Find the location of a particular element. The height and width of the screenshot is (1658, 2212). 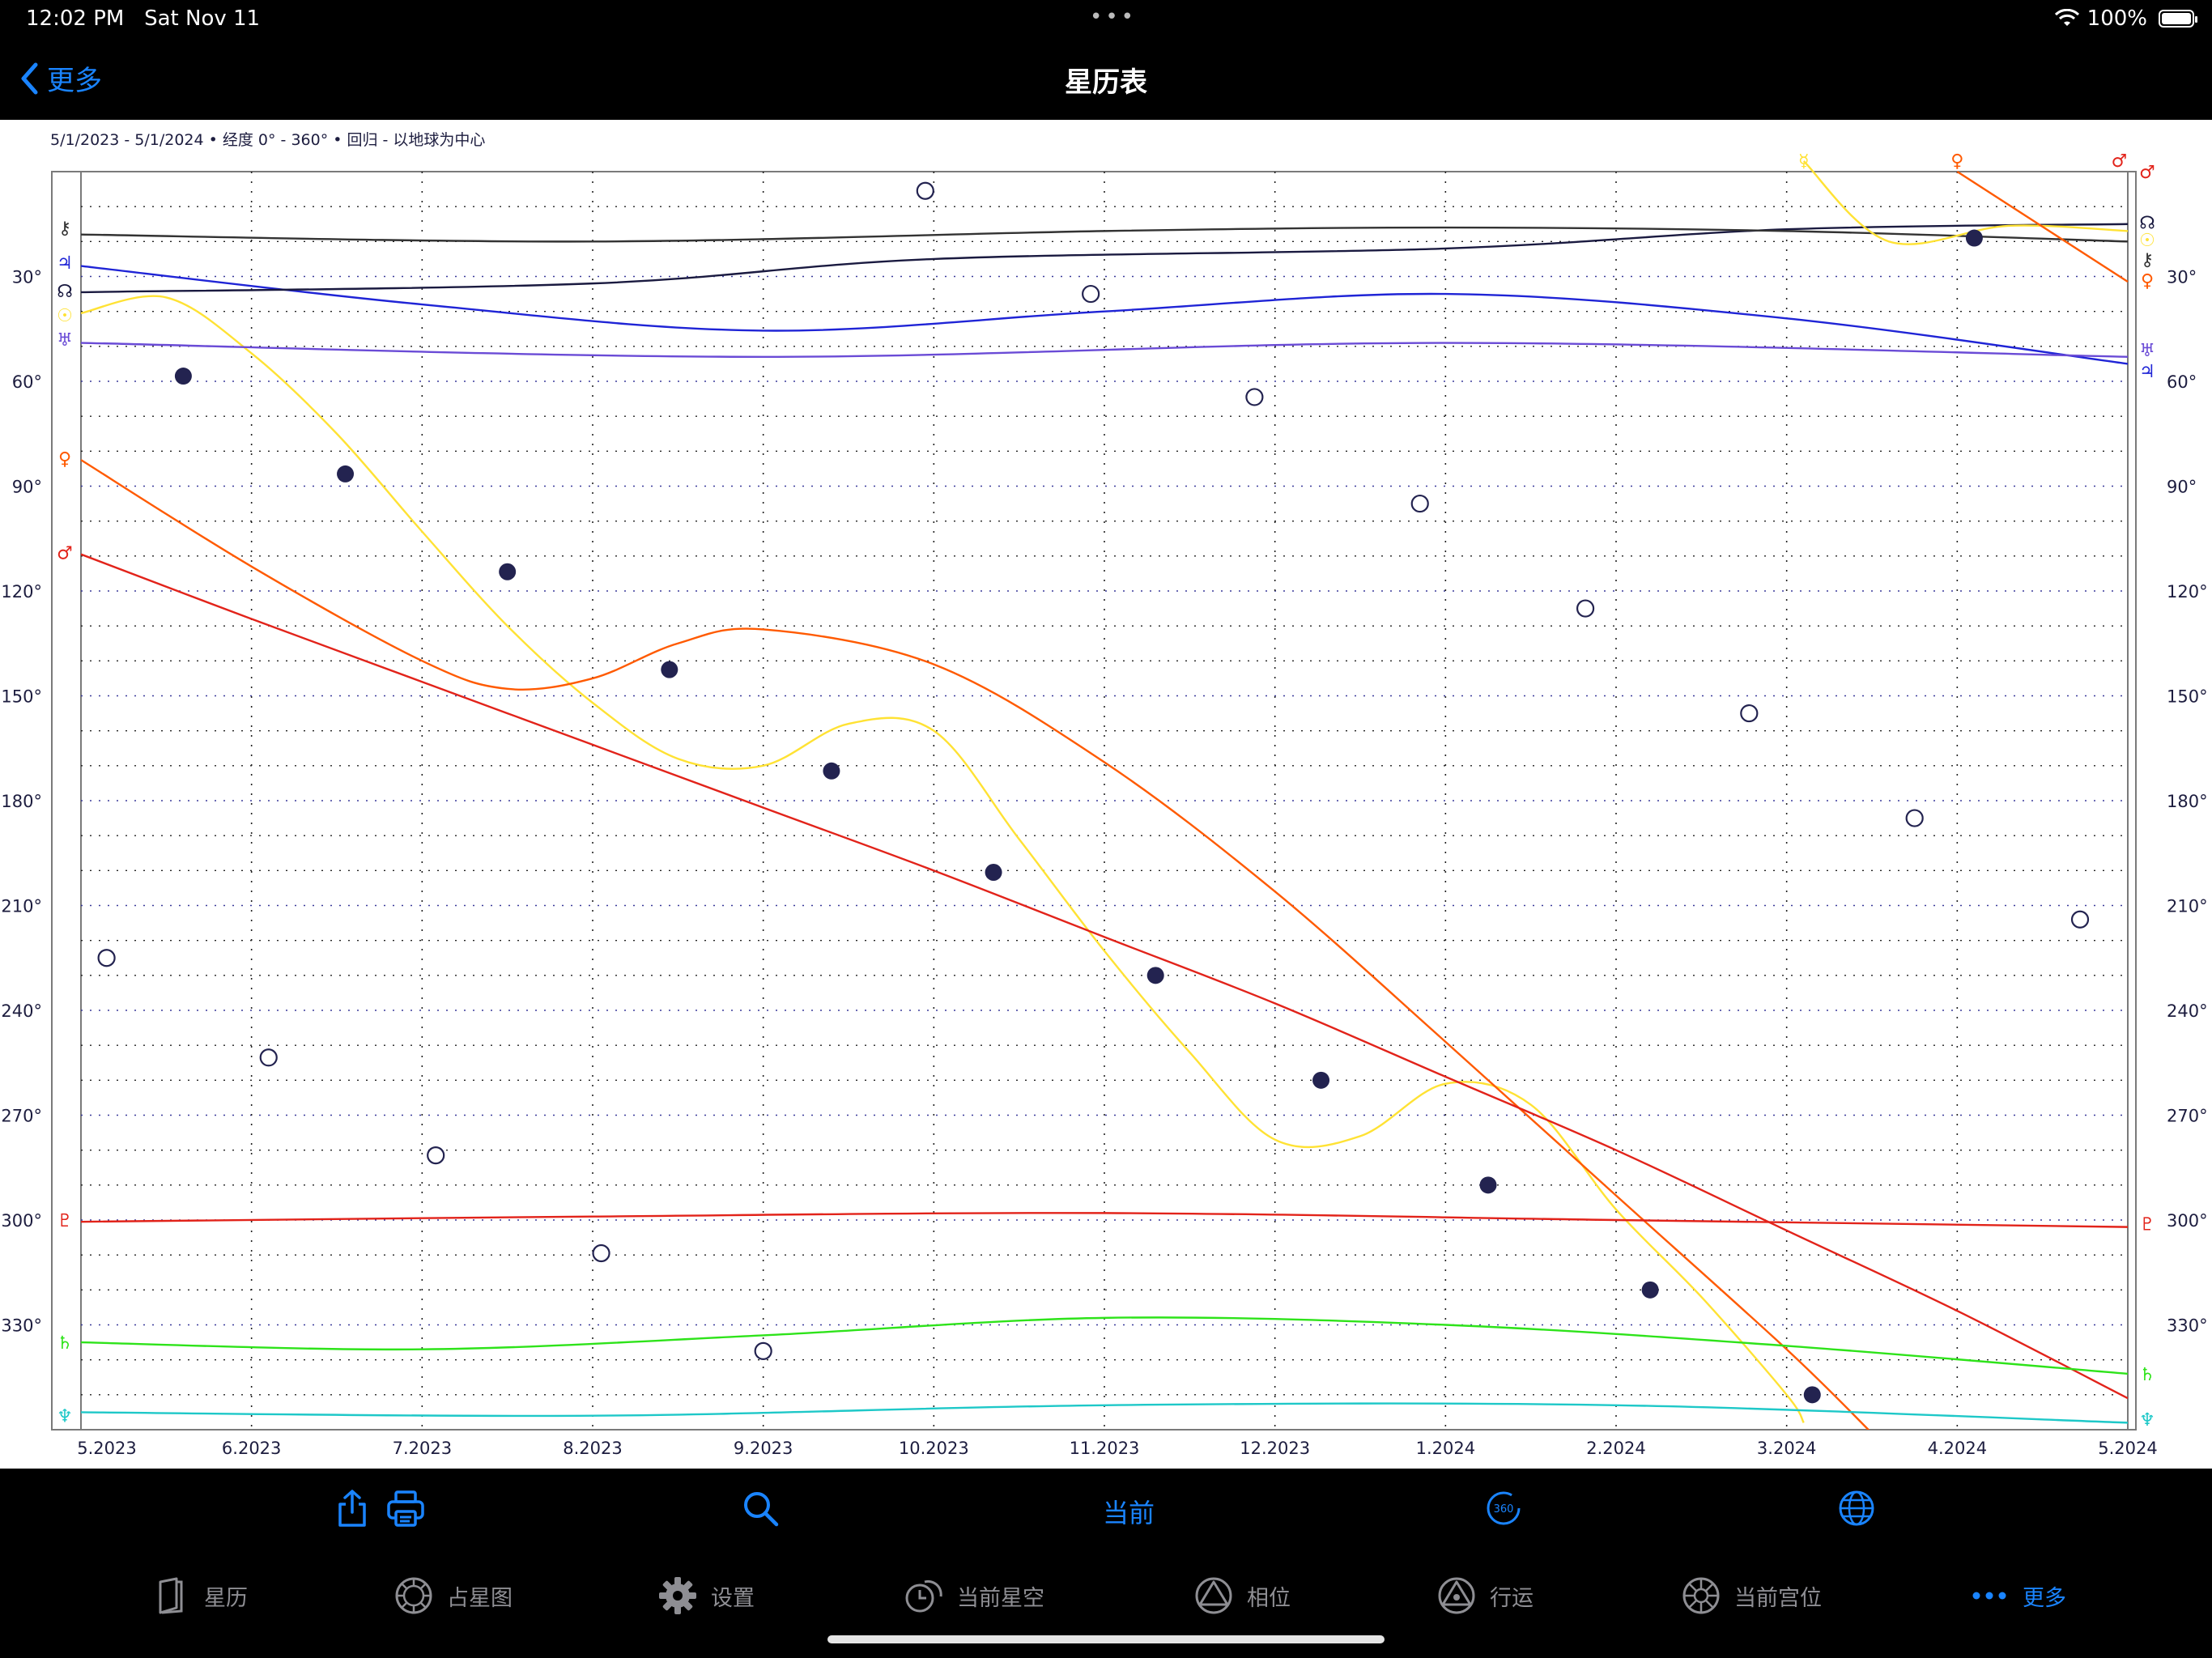

tab-label: 当前星空 is located at coordinates (1001, 1598).